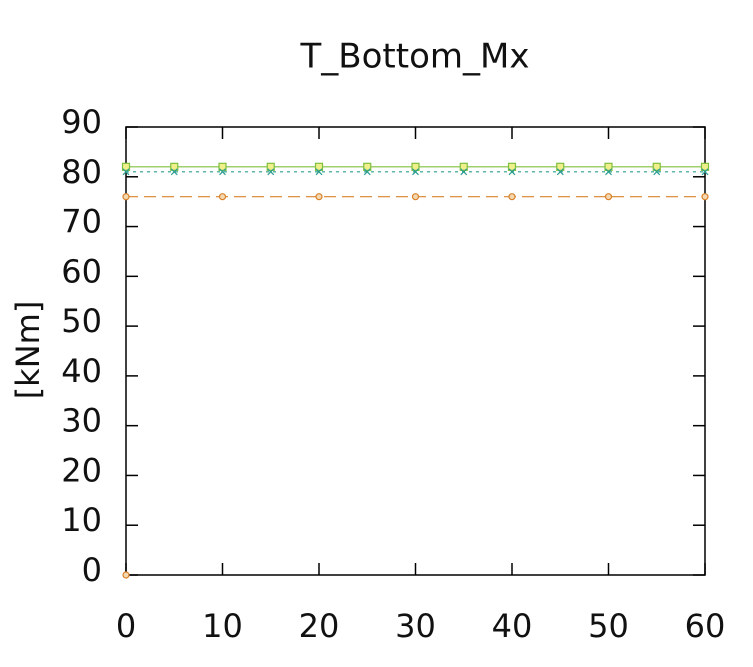  Describe the element at coordinates (608, 626) in the screenshot. I see `x-tick-label: 50` at that location.